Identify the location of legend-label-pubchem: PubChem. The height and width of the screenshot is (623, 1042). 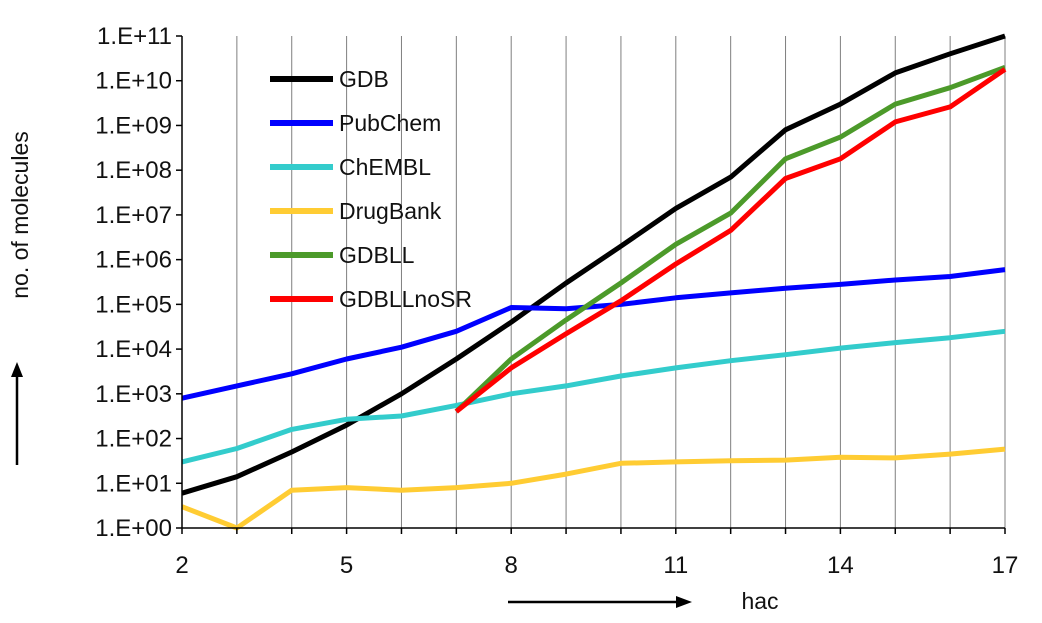
(390, 123).